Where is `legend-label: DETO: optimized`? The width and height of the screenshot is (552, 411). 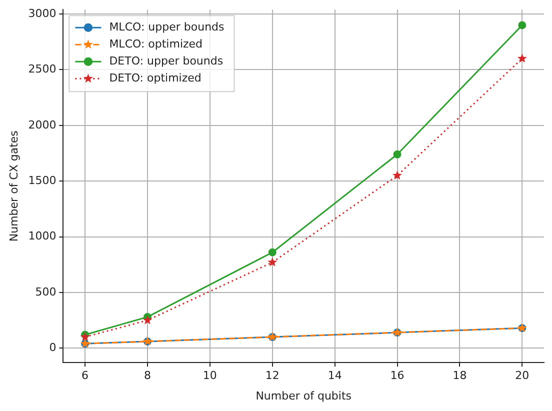
legend-label: DETO: optimized is located at coordinates (155, 77).